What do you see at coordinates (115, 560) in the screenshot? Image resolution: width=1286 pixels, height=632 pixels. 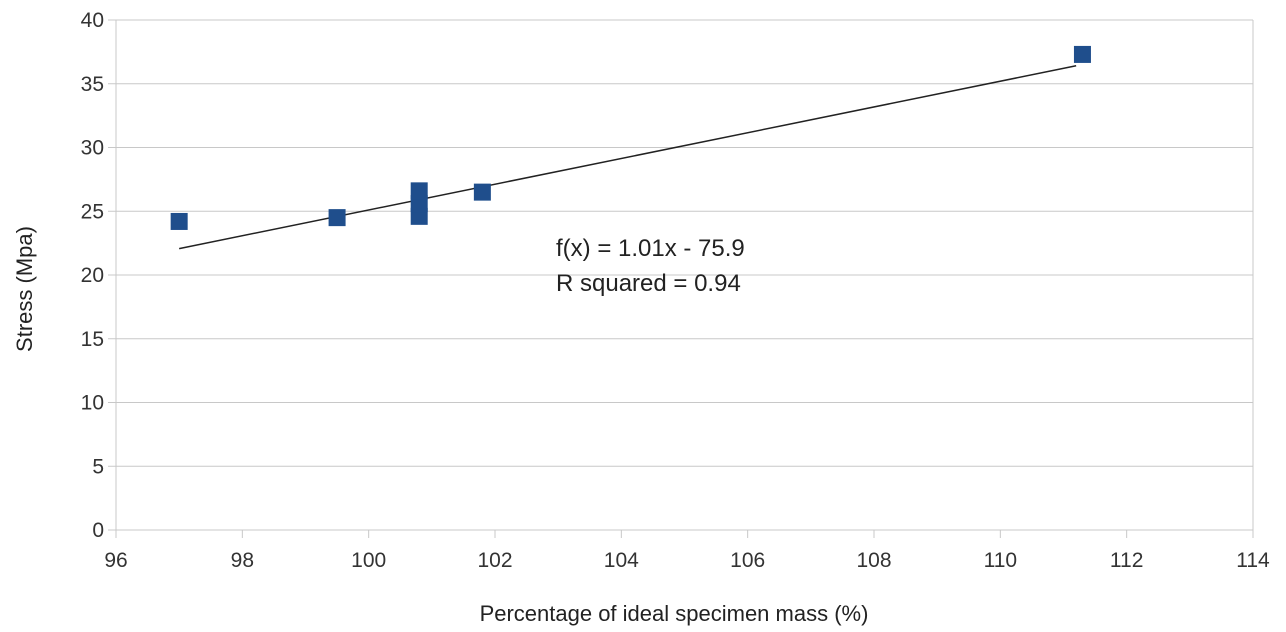 I see `x-tick-label: 96` at bounding box center [115, 560].